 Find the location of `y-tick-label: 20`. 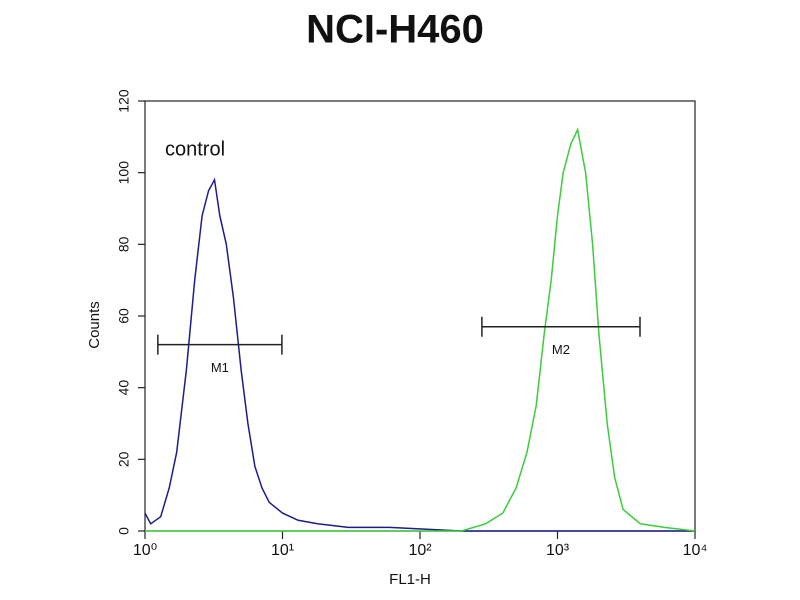

y-tick-label: 20 is located at coordinates (124, 459).